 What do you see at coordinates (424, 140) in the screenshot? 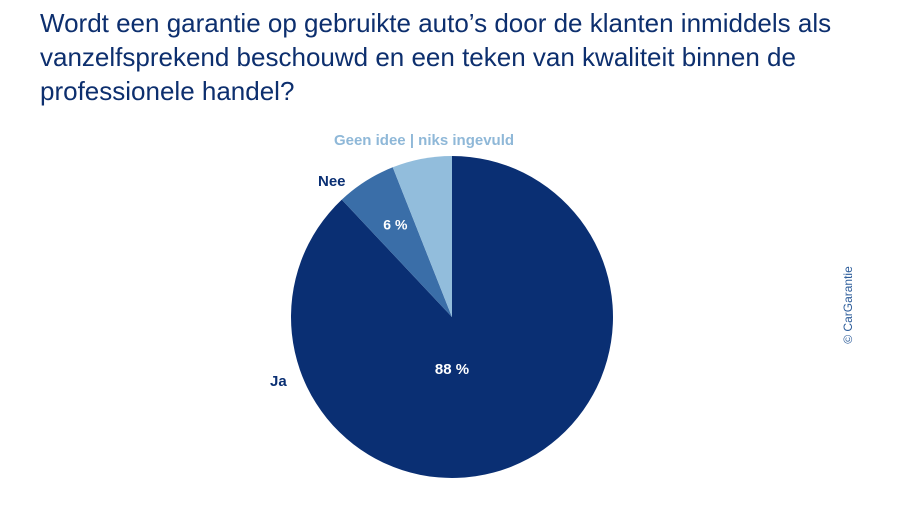
I see `category-label-geen-idee: Geen idee | niks ingevuld` at bounding box center [424, 140].